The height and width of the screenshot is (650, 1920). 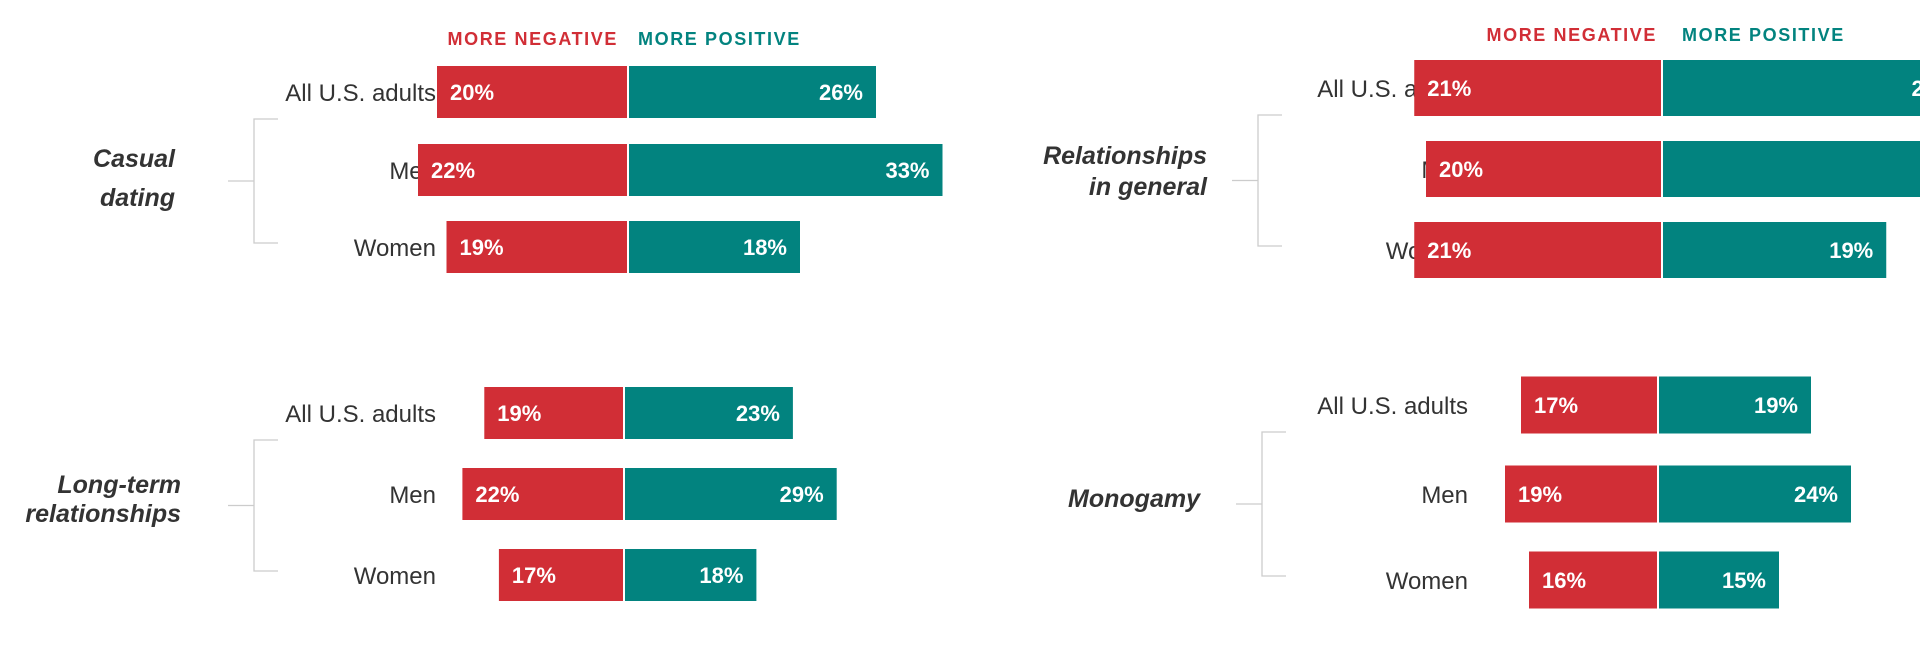 I want to click on panel-title: Monogamy, so click(x=1134, y=499).